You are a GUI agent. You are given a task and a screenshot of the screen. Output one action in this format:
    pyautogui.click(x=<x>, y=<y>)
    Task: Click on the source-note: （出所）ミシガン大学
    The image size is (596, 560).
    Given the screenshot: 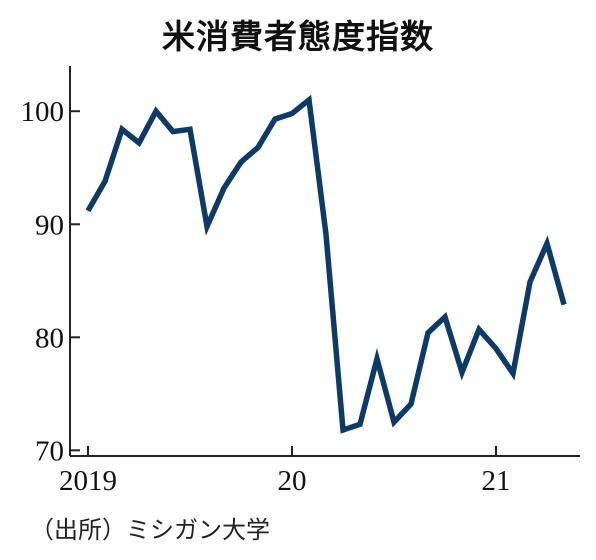 What is the action you would take?
    pyautogui.click(x=150, y=530)
    